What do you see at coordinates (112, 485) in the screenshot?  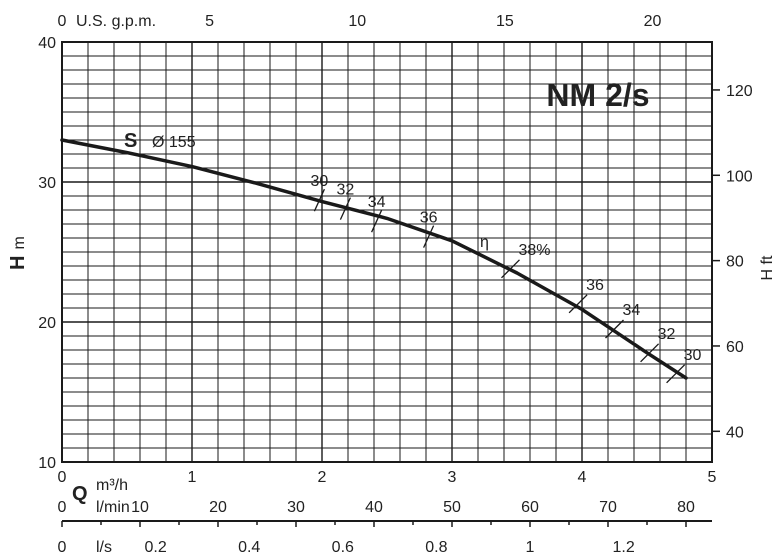 I see `x-axis-unit-m3h: m³/h` at bounding box center [112, 485].